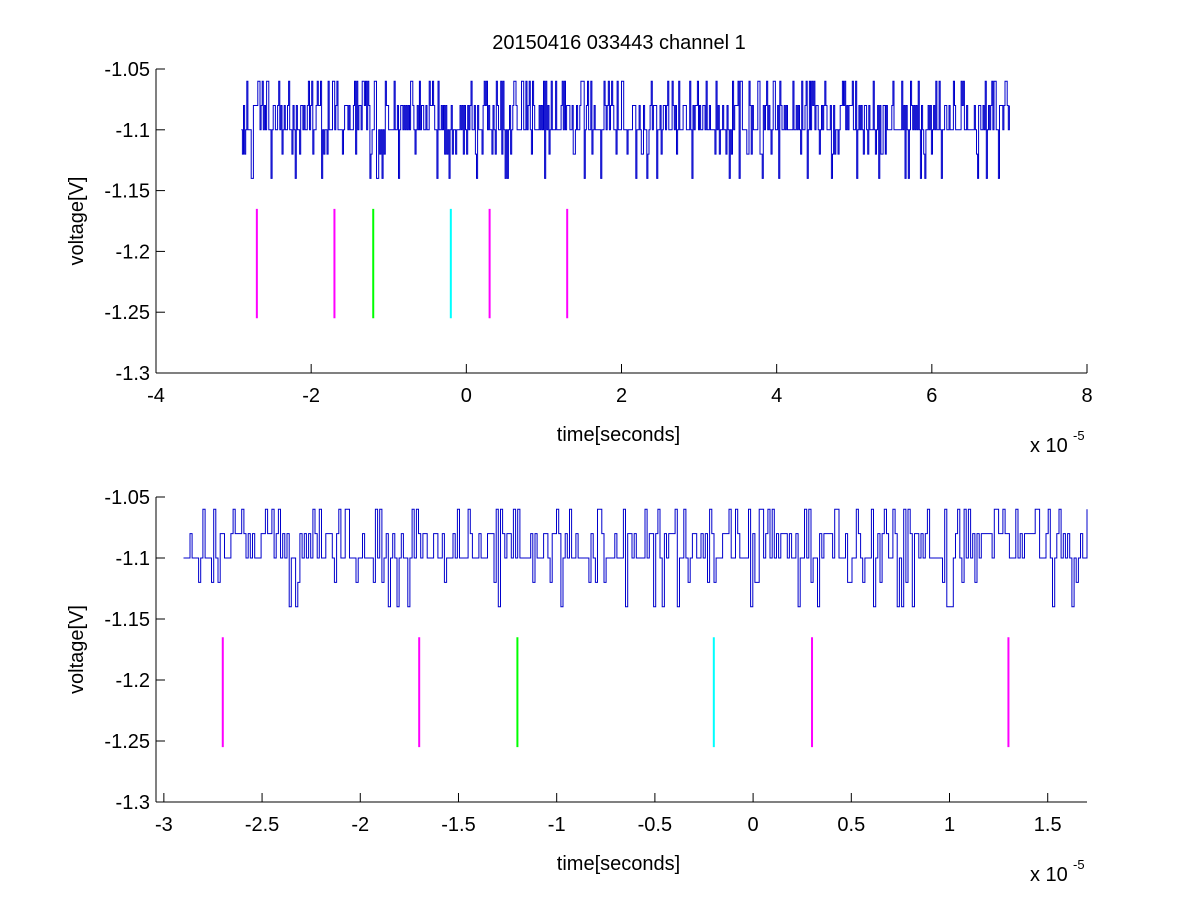  I want to click on top-x-tick-label: 4, so click(776, 396).